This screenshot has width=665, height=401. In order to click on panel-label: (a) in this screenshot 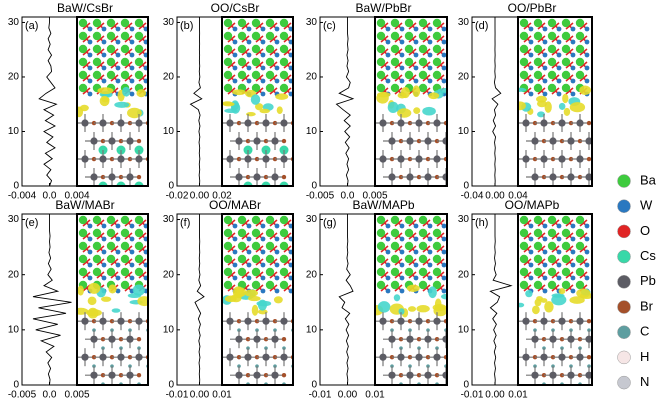, I will do `click(31, 26)`.